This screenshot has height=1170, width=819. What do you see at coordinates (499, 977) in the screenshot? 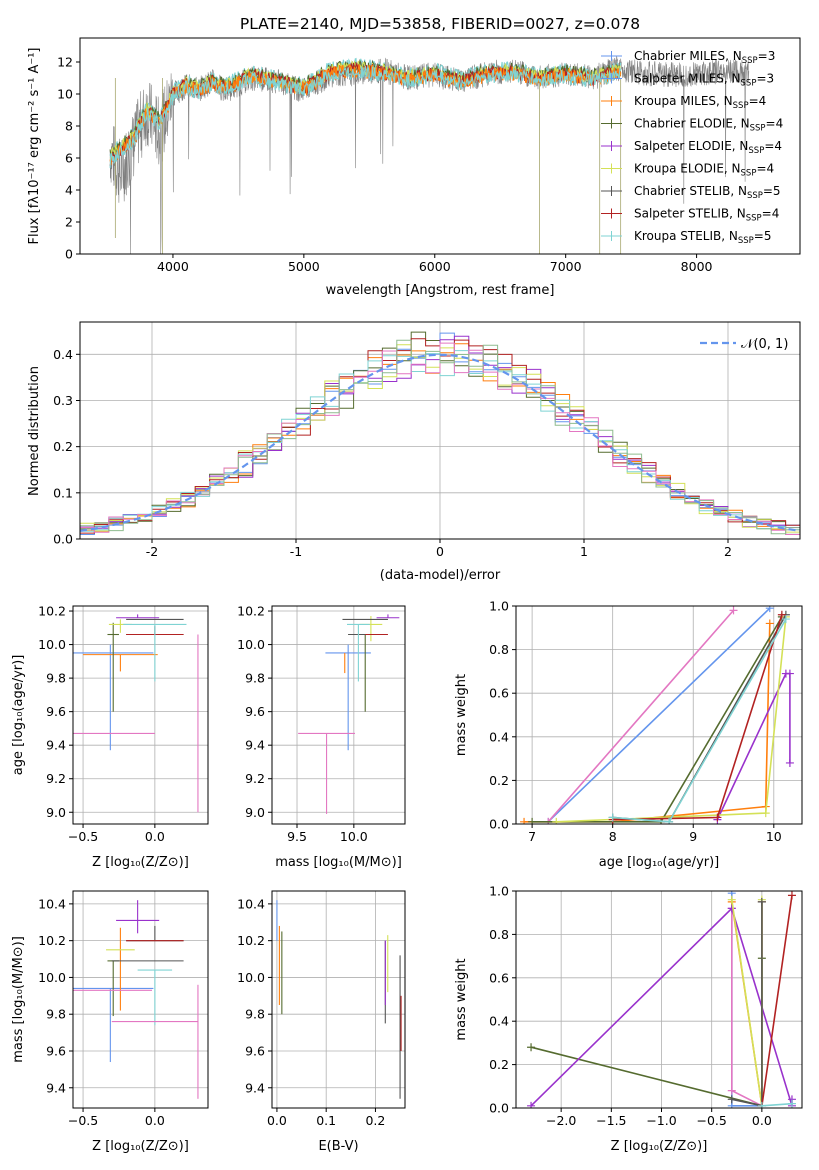
I see `y-tick-label: 0.6` at bounding box center [499, 977].